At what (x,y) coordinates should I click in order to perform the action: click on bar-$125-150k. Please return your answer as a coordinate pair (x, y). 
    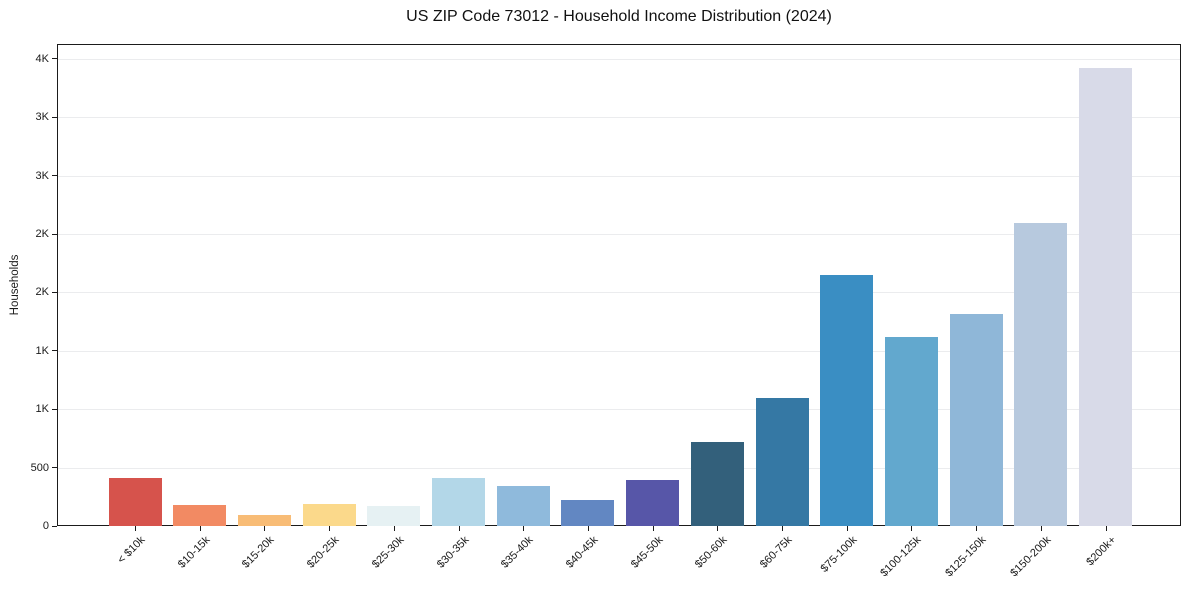
    Looking at the image, I should click on (976, 420).